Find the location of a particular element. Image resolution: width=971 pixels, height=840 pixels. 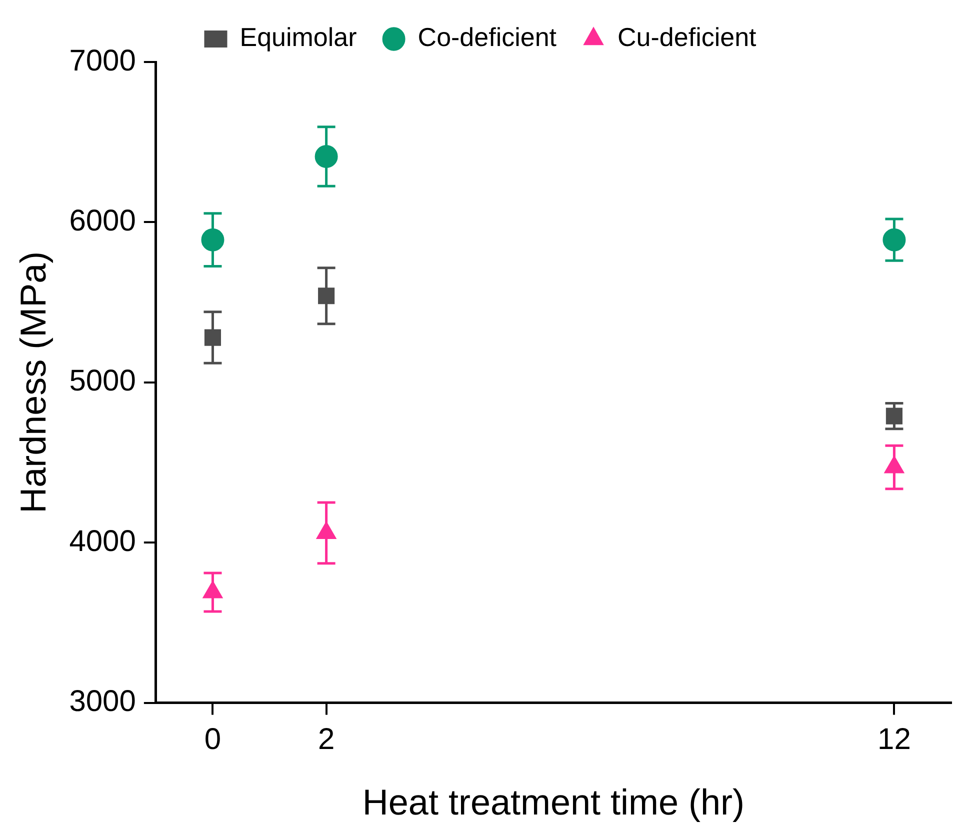

y-axis-title: Hardness (MPa) is located at coordinates (33, 382).